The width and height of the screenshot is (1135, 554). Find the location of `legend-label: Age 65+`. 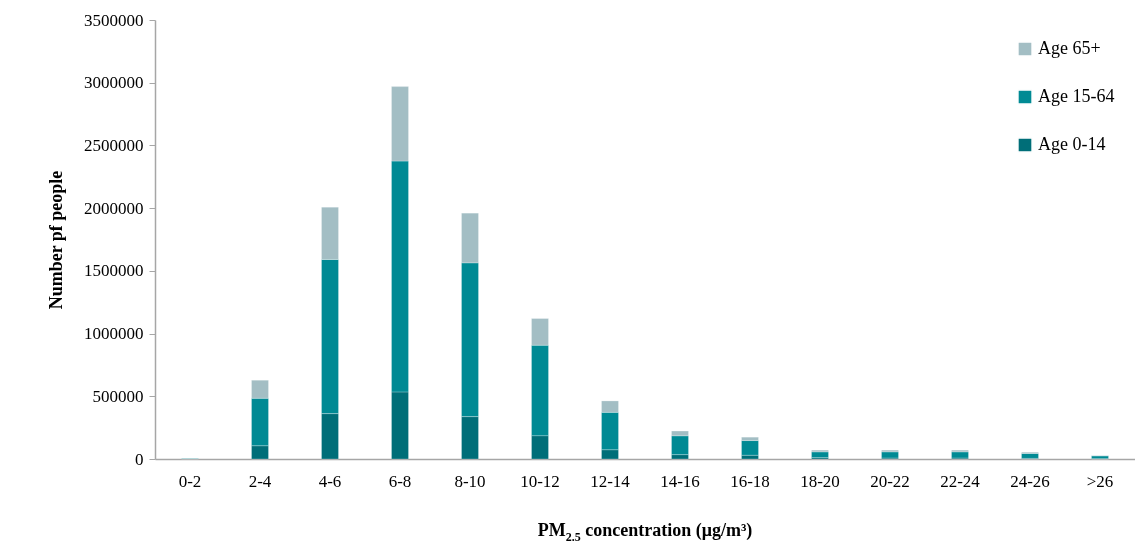

legend-label: Age 65+ is located at coordinates (1069, 48).